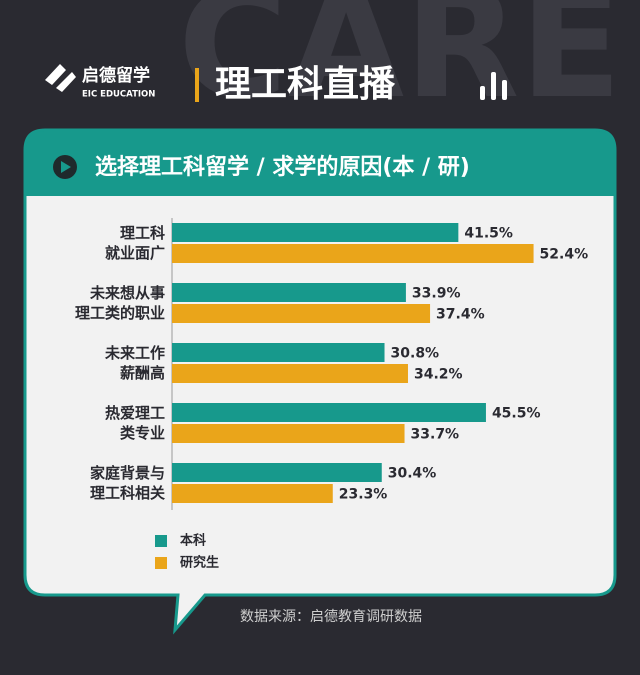 This screenshot has height=675, width=640. What do you see at coordinates (116, 75) in the screenshot?
I see `brand-name: 启德留学` at bounding box center [116, 75].